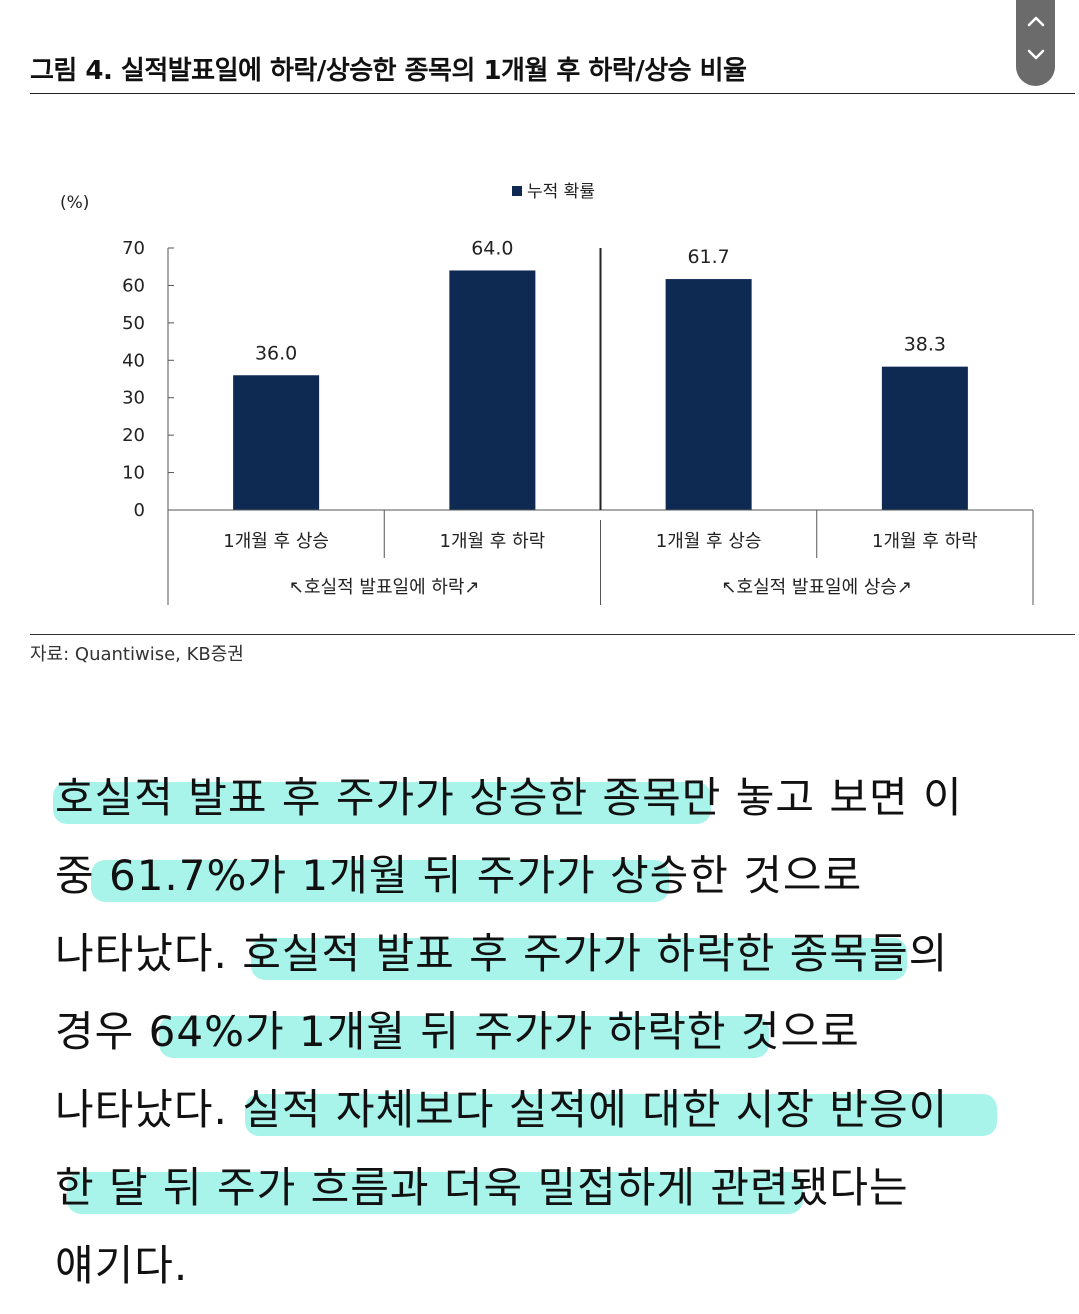  I want to click on y-axis-unit: (%), so click(74, 203).